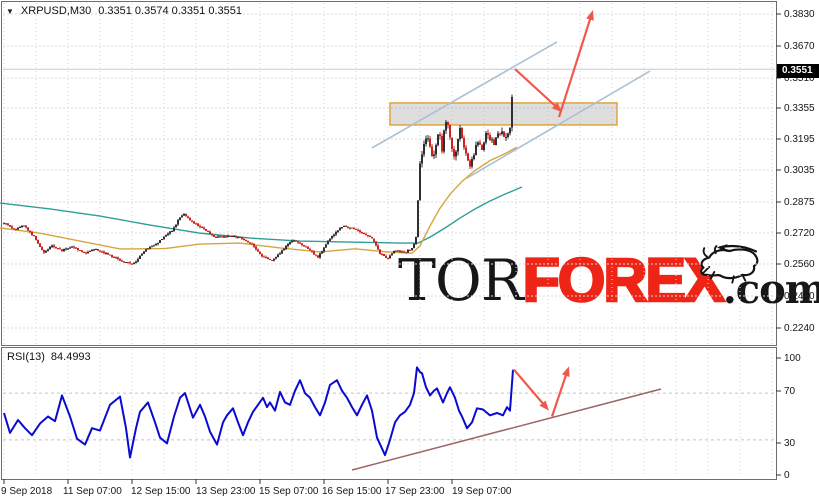 The height and width of the screenshot is (503, 819). What do you see at coordinates (790, 391) in the screenshot?
I see `rsi-axis-label: 70` at bounding box center [790, 391].